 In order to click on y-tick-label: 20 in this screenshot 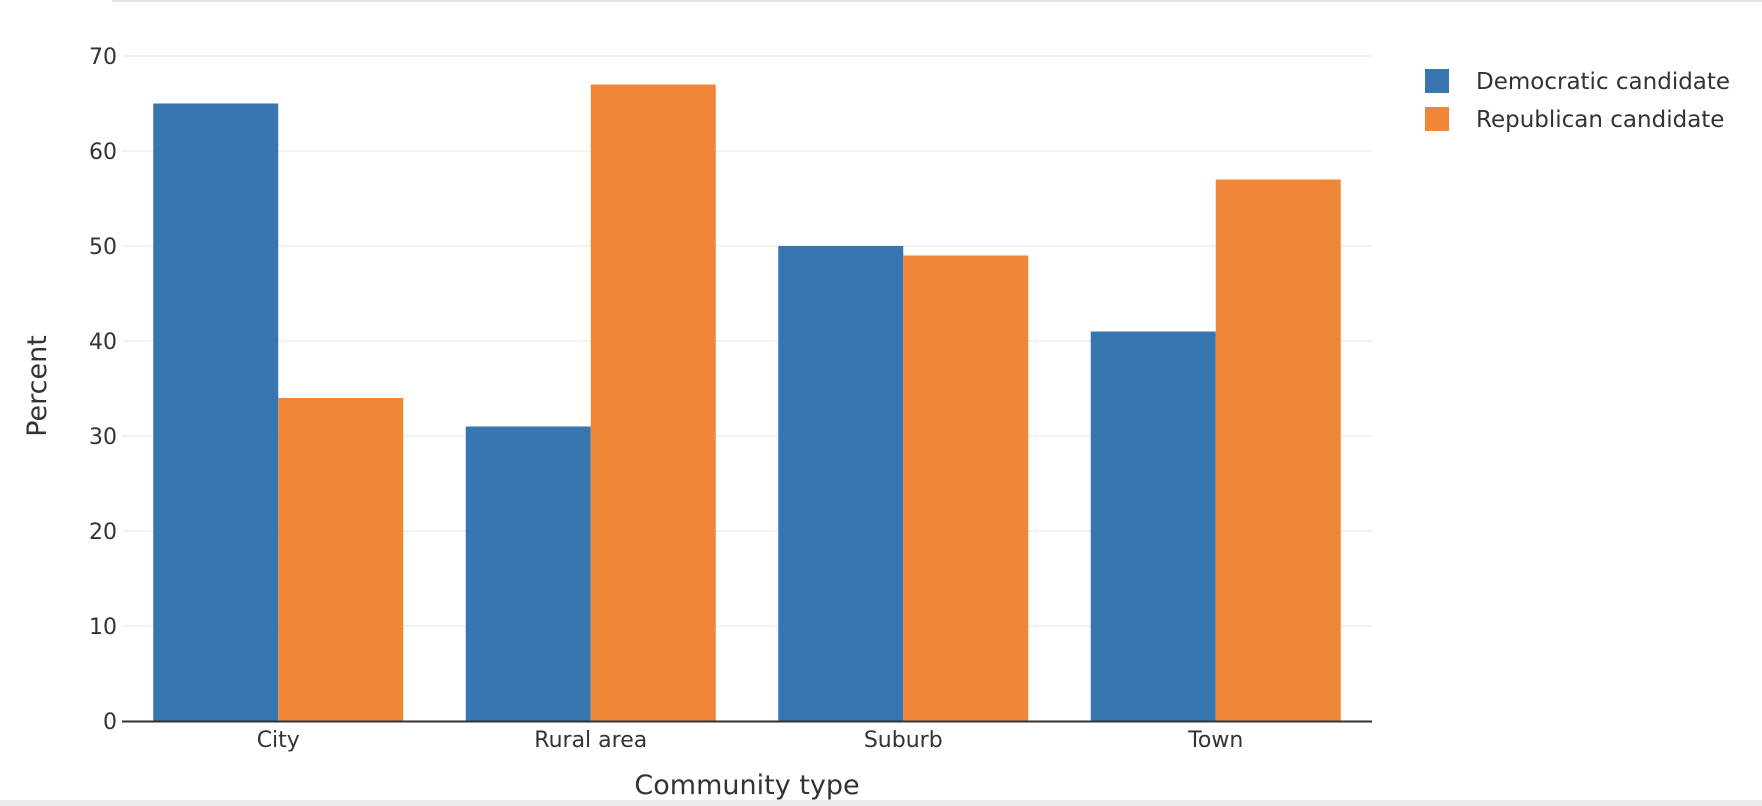, I will do `click(103, 532)`.